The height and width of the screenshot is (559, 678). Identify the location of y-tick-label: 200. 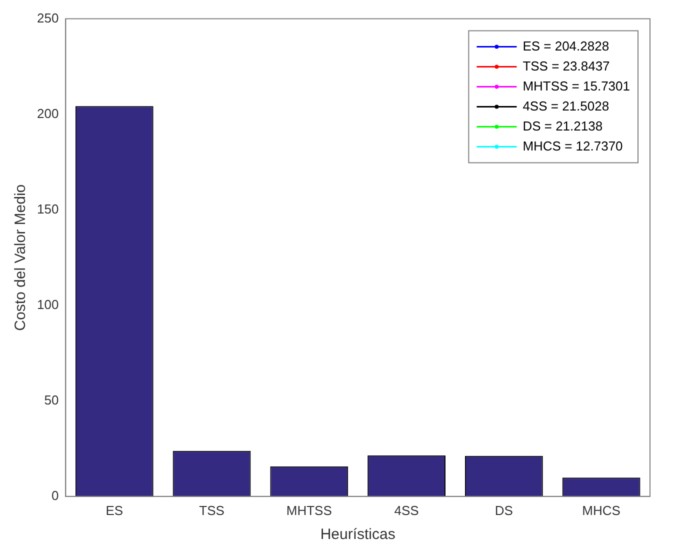
(47, 113).